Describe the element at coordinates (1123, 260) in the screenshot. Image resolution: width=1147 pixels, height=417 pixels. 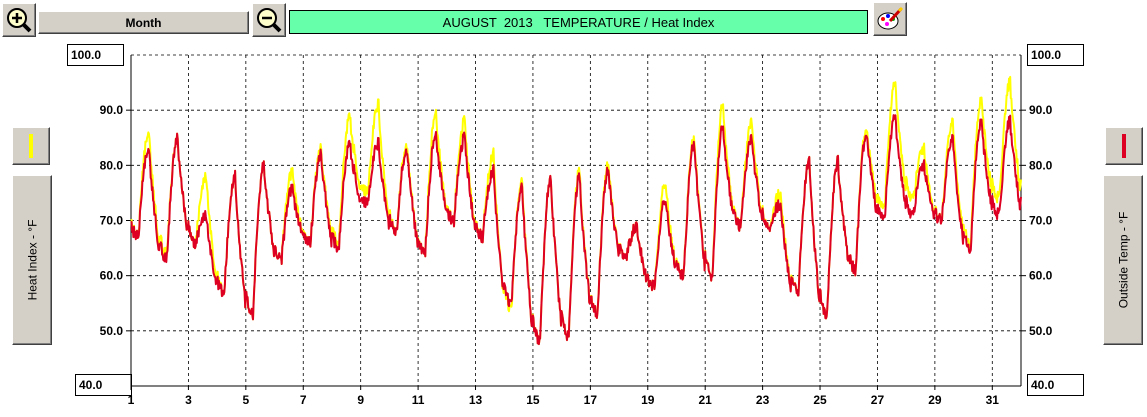
I see `right-axis-label-button: Outside Temp - °F` at that location.